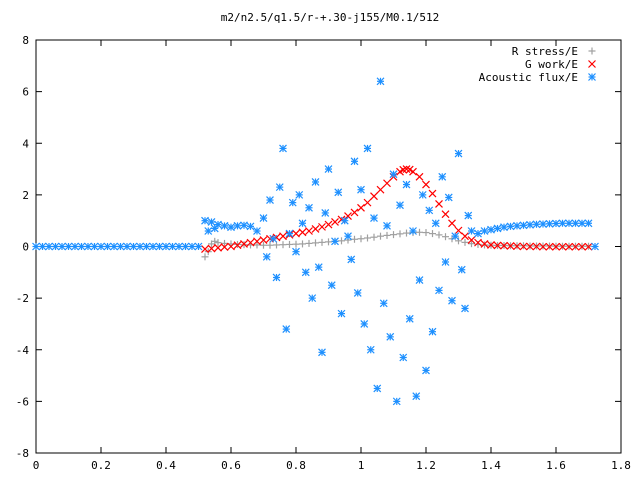 The height and width of the screenshot is (480, 640). Describe the element at coordinates (23, 350) in the screenshot. I see `y-tick-label: -4` at that location.